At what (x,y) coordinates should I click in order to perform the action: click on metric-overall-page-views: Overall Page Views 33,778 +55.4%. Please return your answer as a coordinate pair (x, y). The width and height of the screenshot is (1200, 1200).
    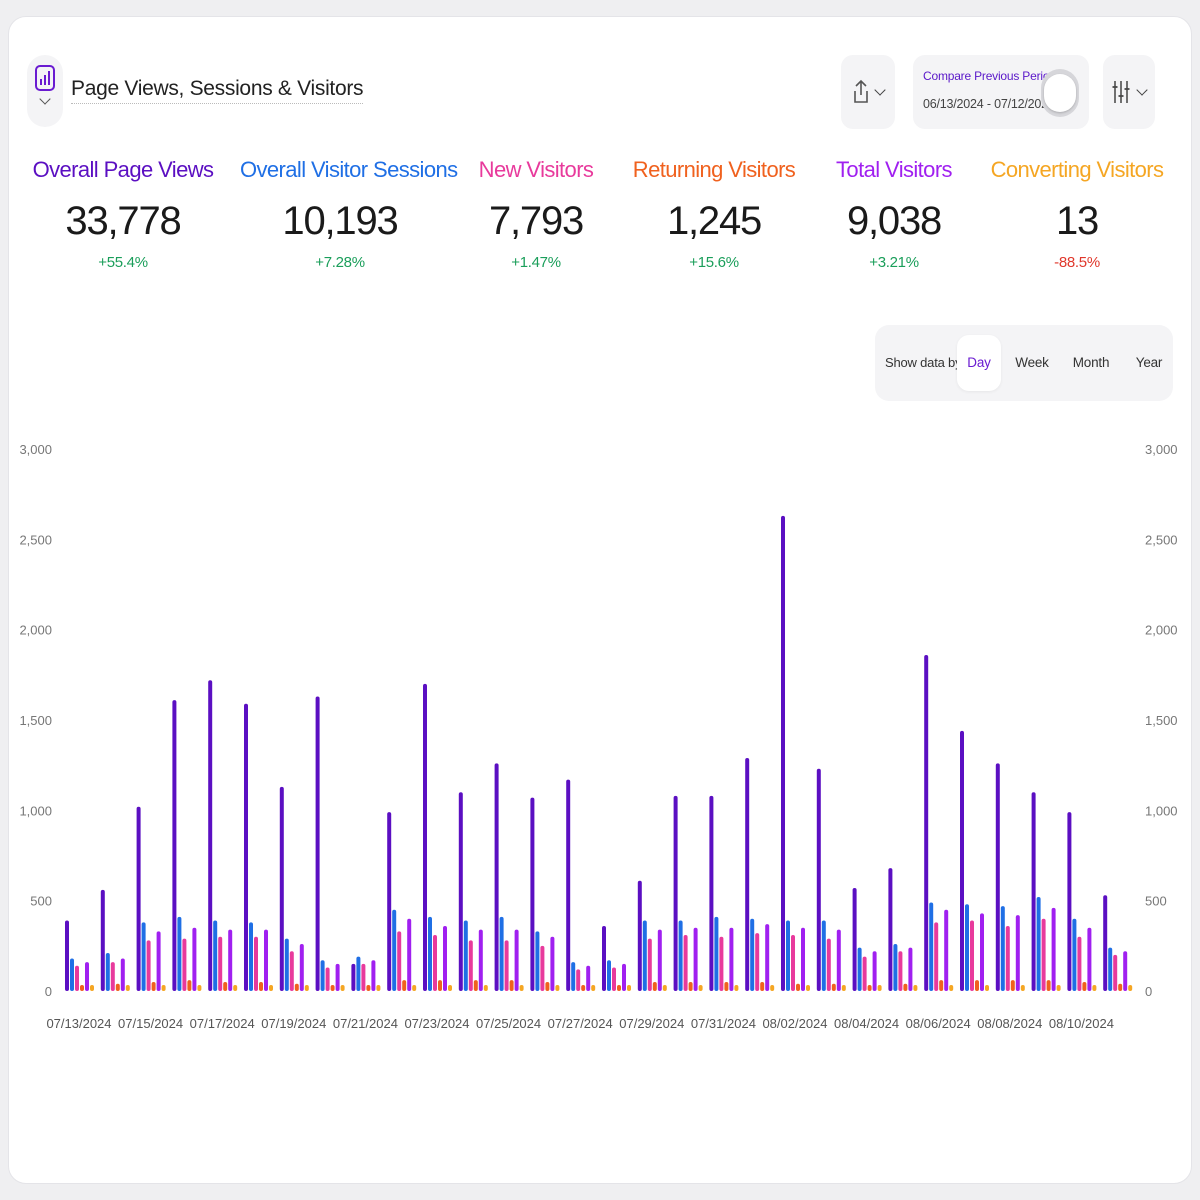
    Looking at the image, I should click on (123, 214).